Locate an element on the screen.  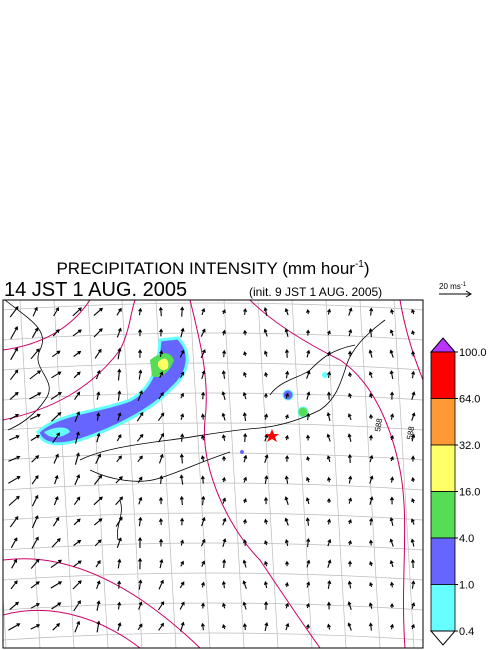
colorbar-label: 16.0 is located at coordinates (469, 493).